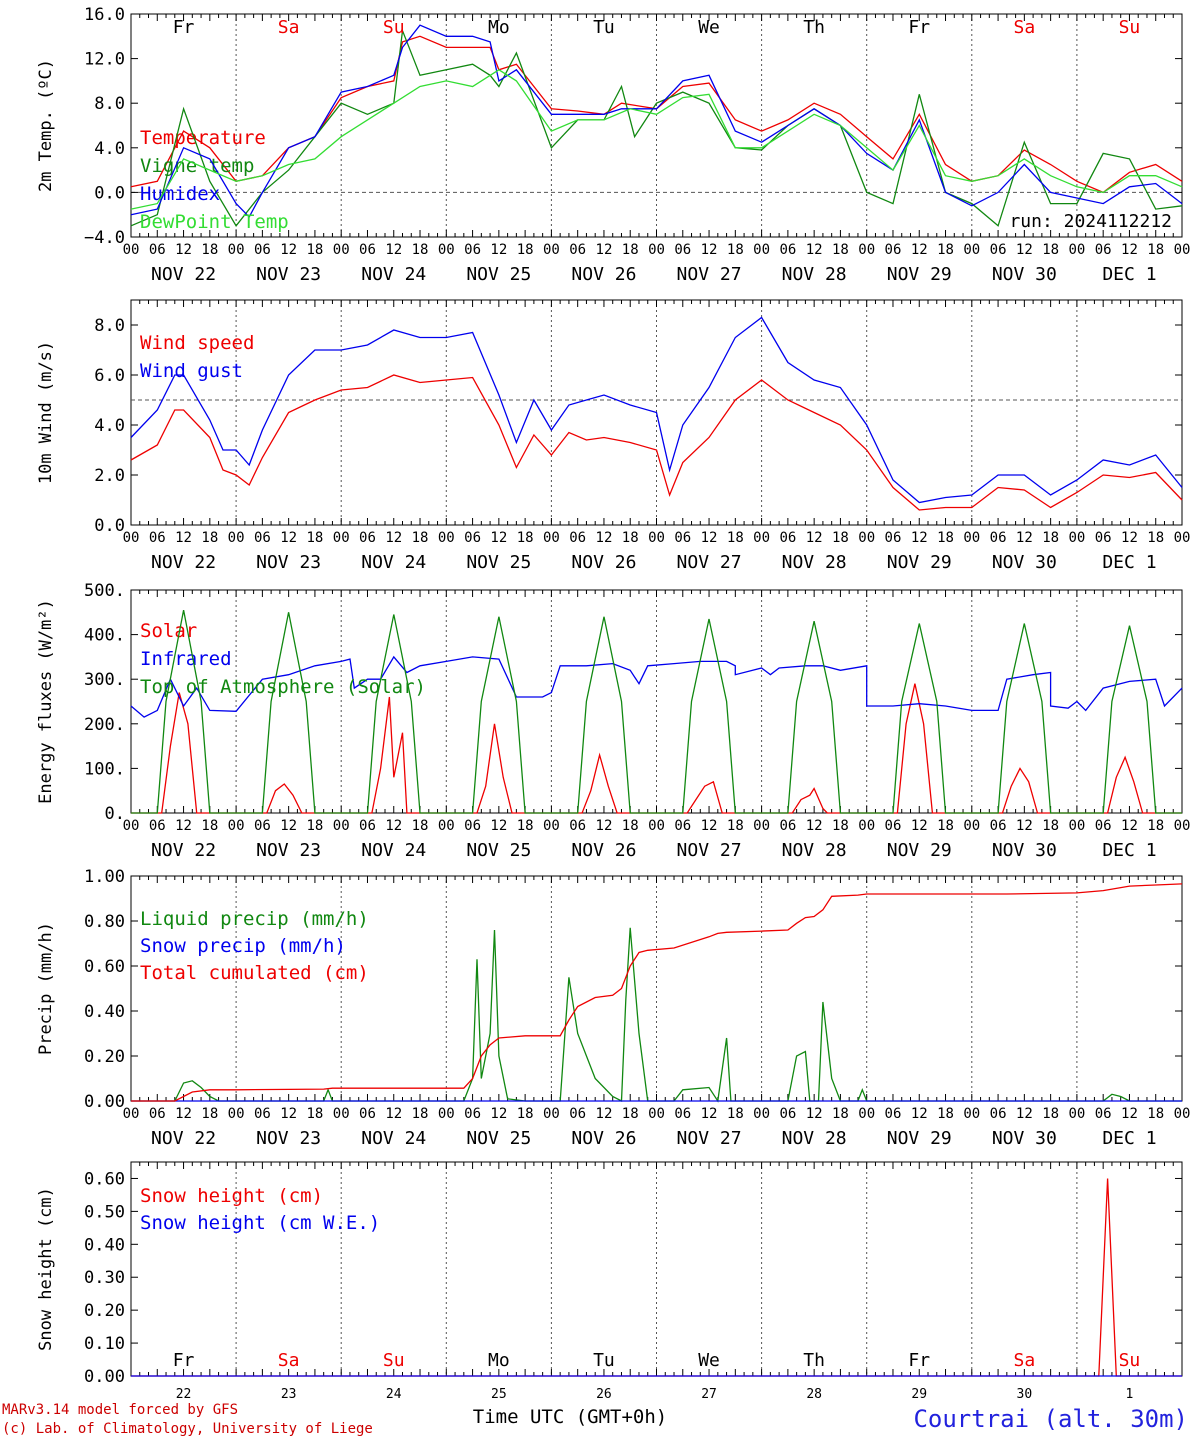 Image resolution: width=1194 pixels, height=1440 pixels. I want to click on run-label: run: 2024112212, so click(1090, 221).